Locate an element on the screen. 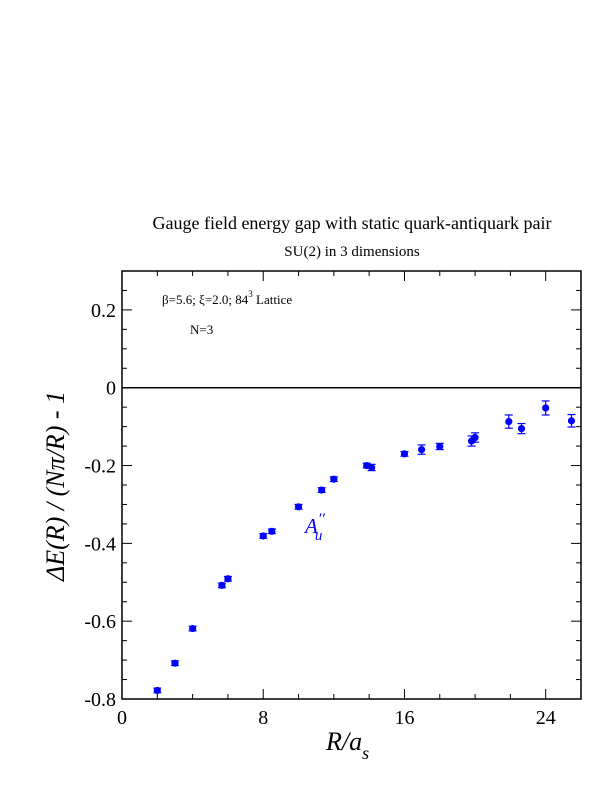 The width and height of the screenshot is (612, 792). x-tick-label: 8 is located at coordinates (263, 718).